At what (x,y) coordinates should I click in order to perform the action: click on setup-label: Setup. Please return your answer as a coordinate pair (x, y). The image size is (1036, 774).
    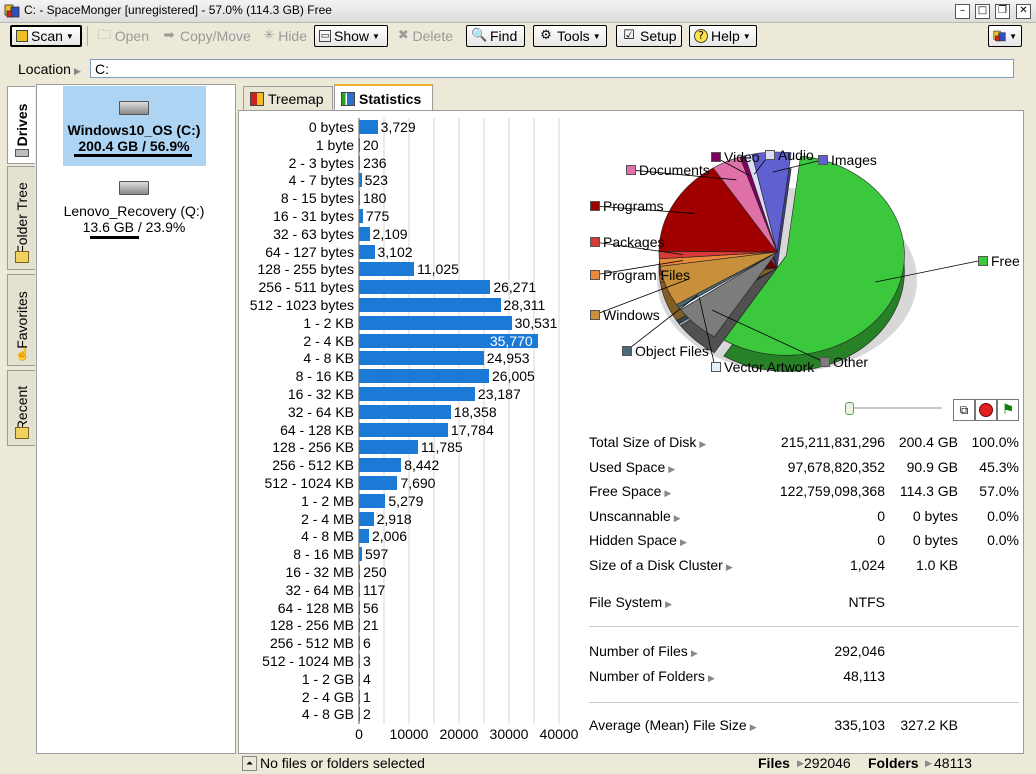
    Looking at the image, I should click on (658, 36).